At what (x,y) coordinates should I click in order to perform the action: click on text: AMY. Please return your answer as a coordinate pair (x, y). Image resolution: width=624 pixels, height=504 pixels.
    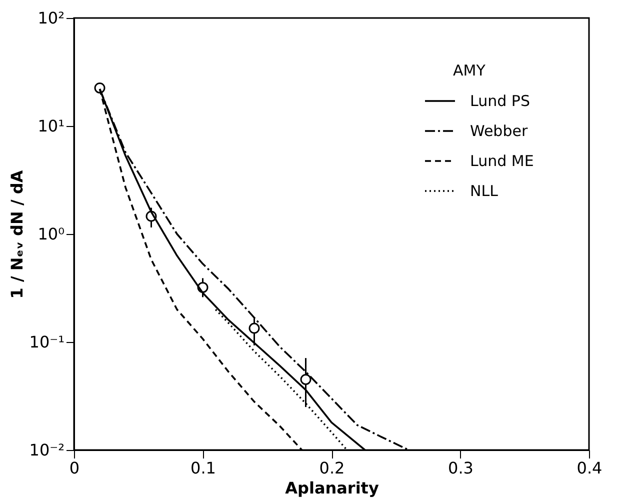
    Looking at the image, I should click on (469, 71).